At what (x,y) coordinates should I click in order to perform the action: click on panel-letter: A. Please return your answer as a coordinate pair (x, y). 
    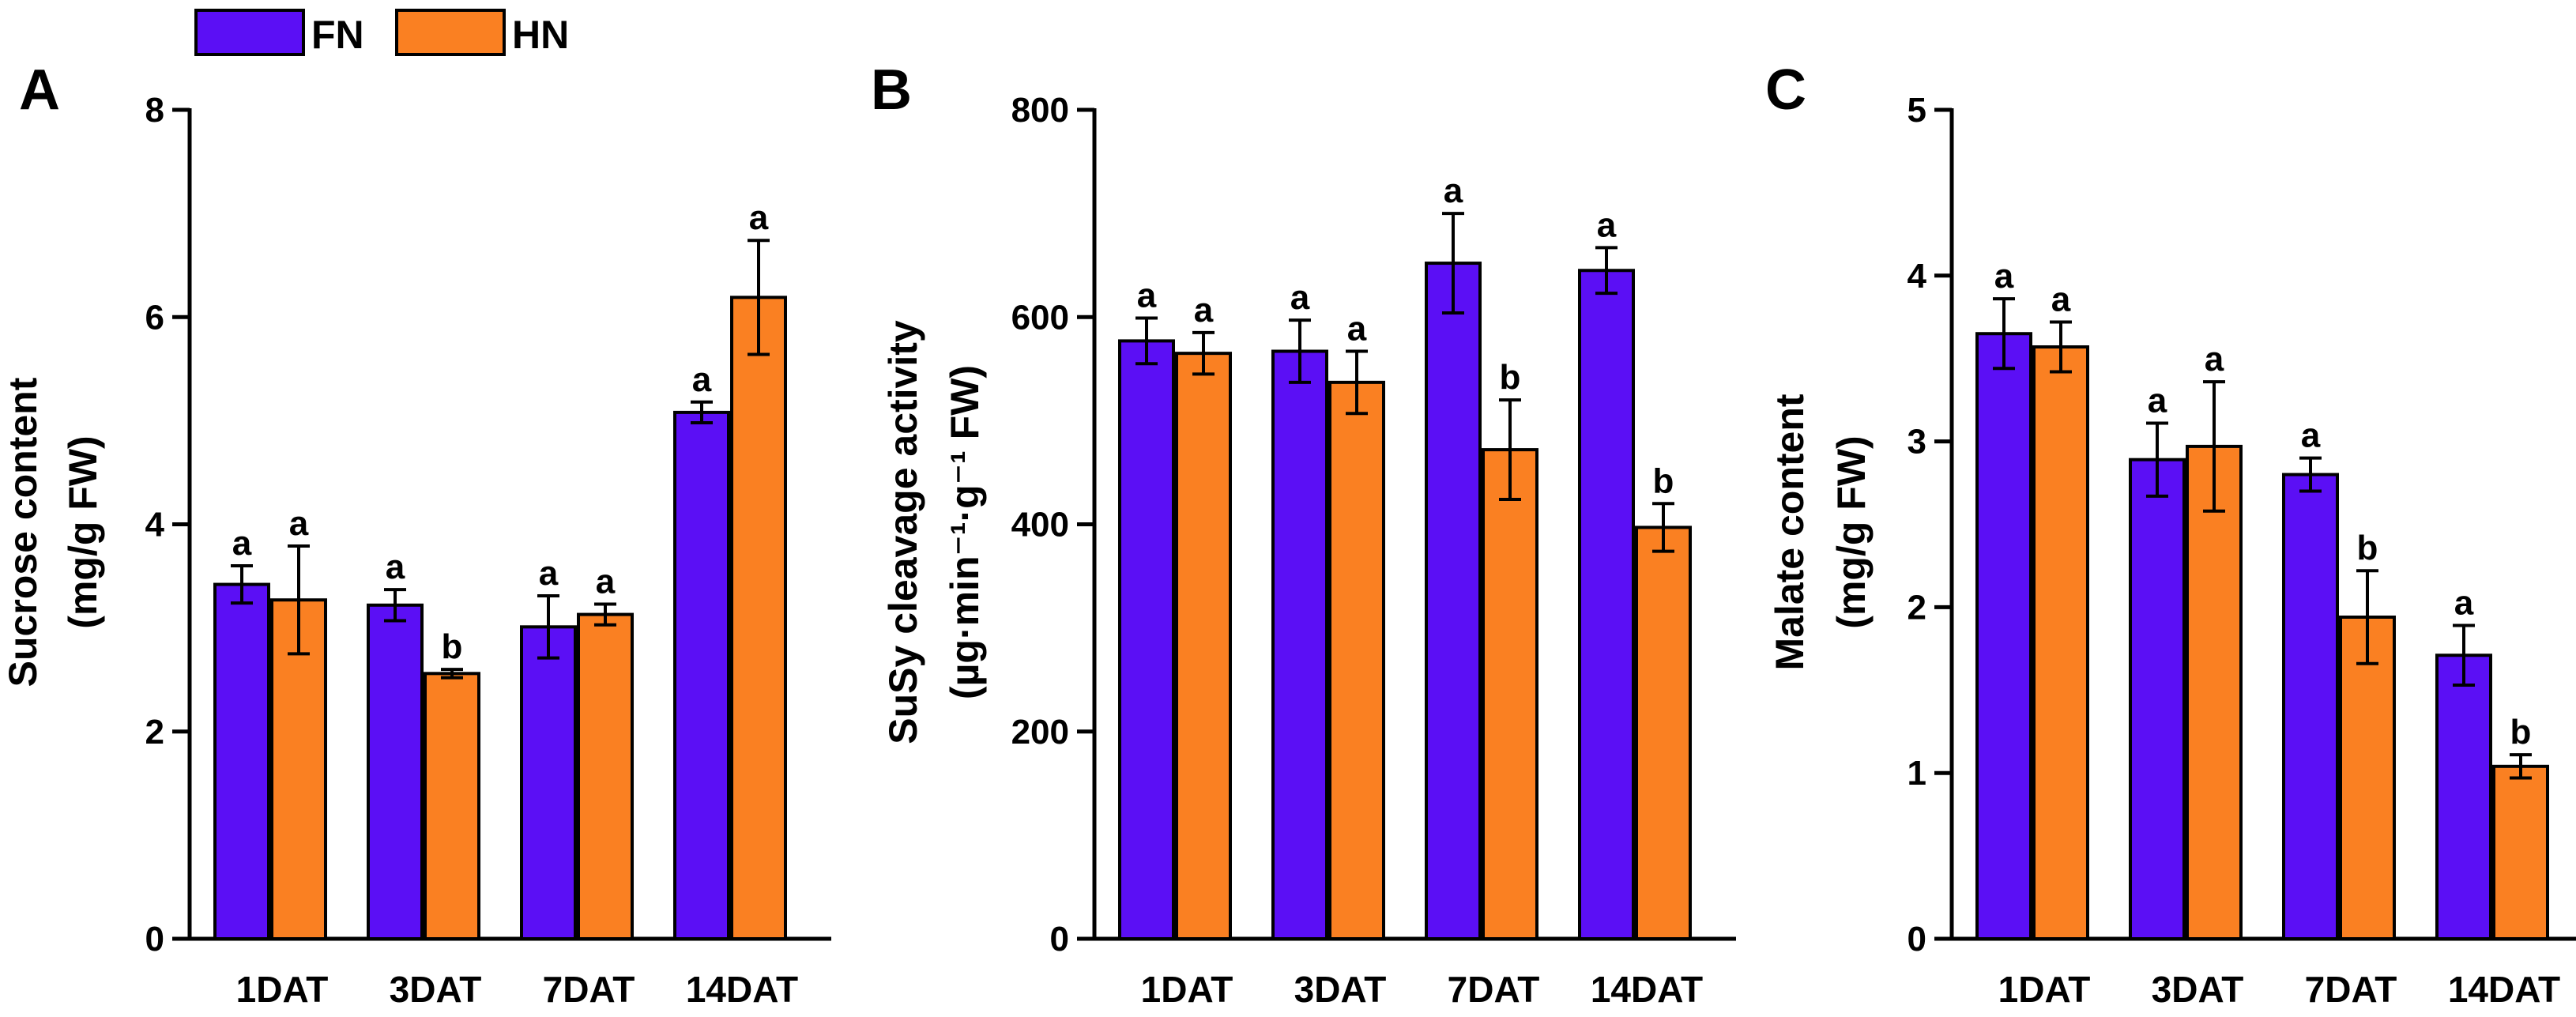
    Looking at the image, I should click on (39, 90).